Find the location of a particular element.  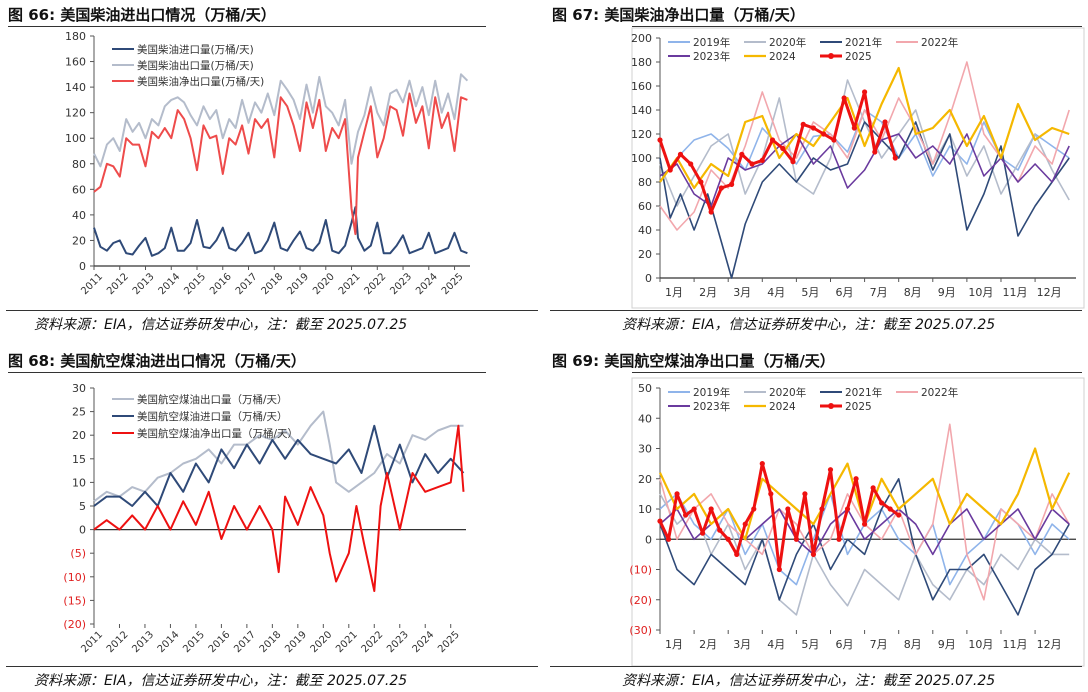

x-tick-label: 2011 is located at coordinates (92, 284).